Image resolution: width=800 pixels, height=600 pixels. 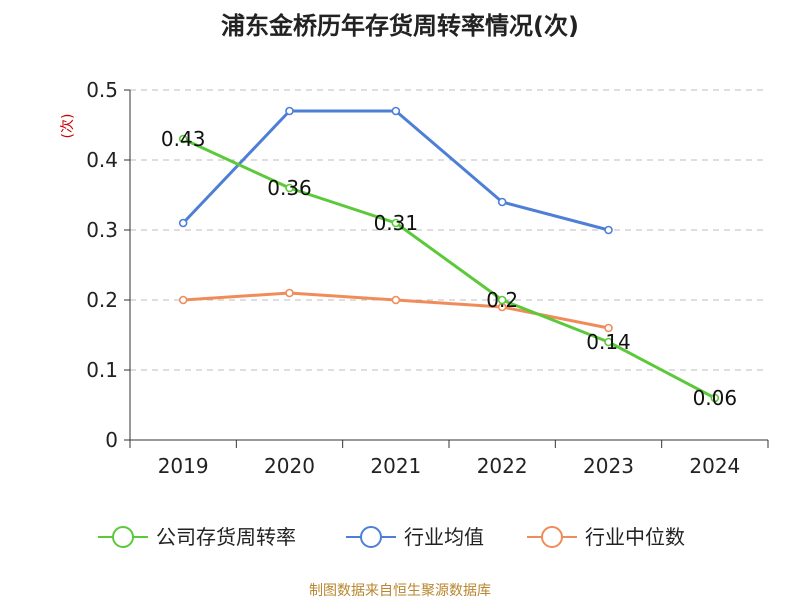 What do you see at coordinates (635, 537) in the screenshot?
I see `legend-label-2: 行业中位数` at bounding box center [635, 537].